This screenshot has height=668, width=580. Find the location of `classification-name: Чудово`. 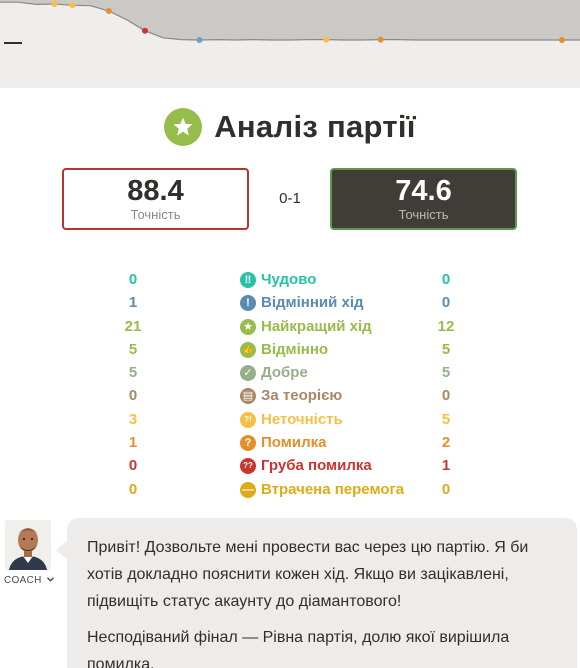

classification-name: Чудово is located at coordinates (289, 279).